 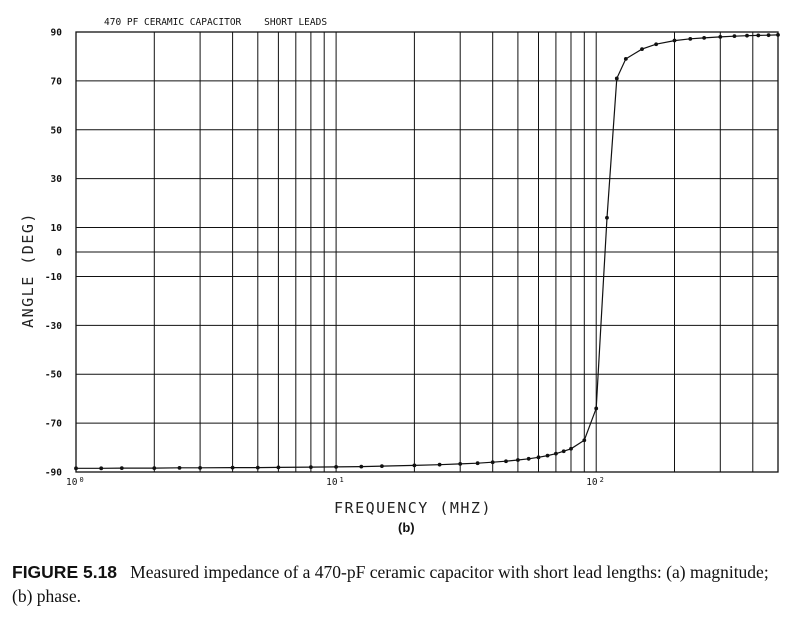 I want to click on y-tick-label: 0, so click(x=59, y=253).